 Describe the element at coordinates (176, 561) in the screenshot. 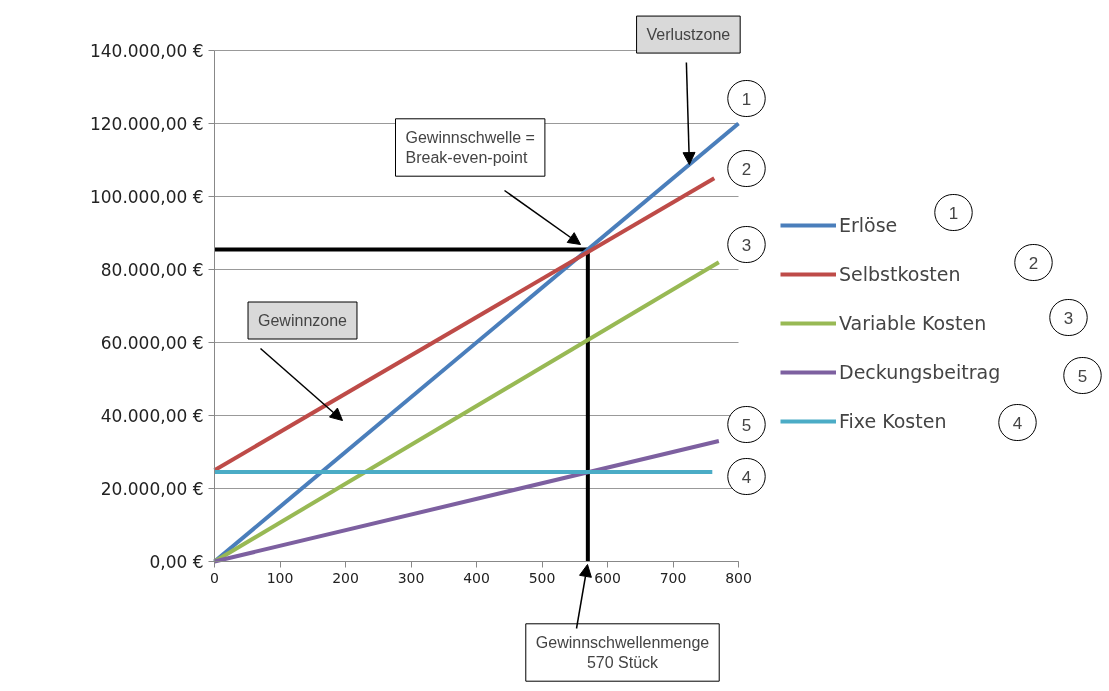

I see `y-tick-label: 0,00 €` at that location.